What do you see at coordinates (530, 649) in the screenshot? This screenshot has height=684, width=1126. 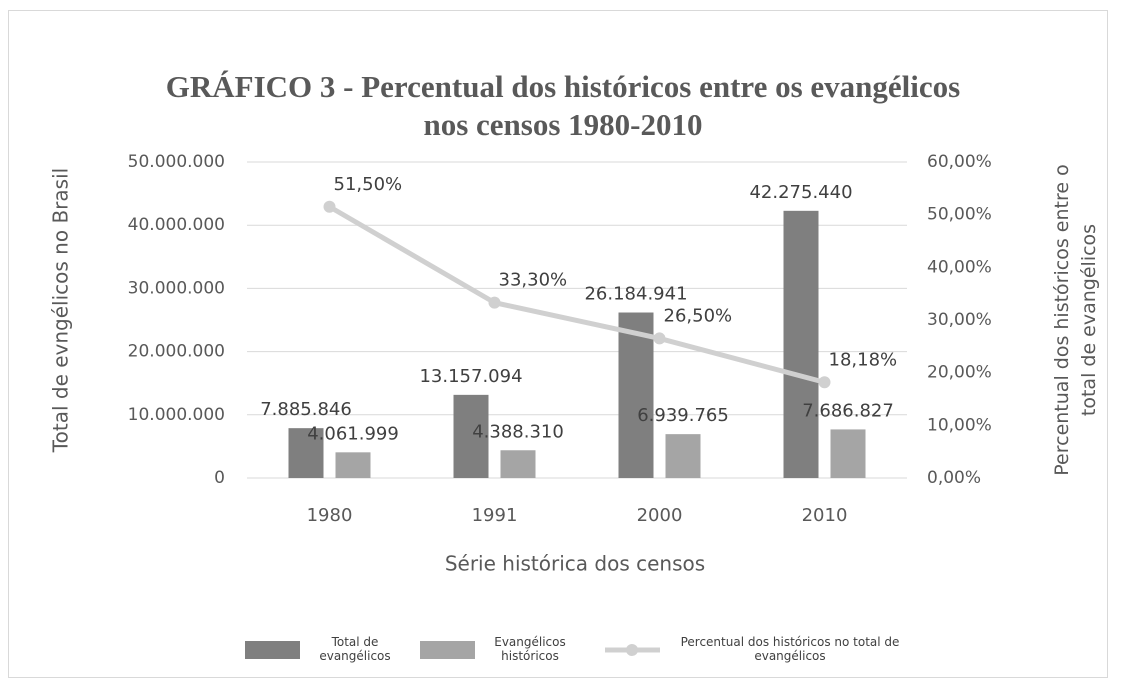 I see `legend-label: Evangélicos históricos` at bounding box center [530, 649].